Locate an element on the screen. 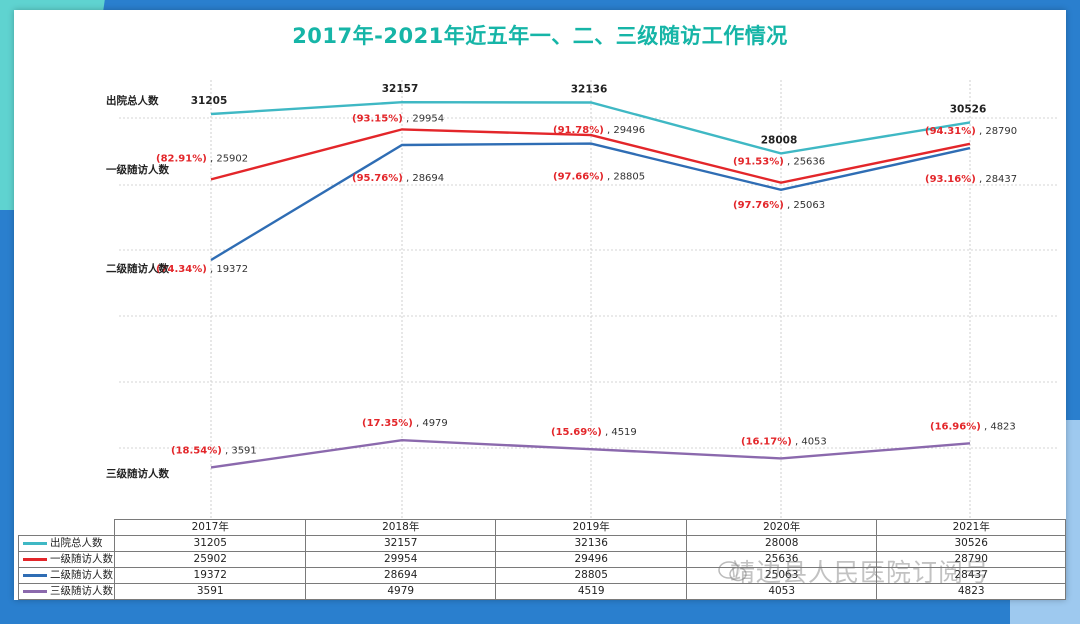 The height and width of the screenshot is (624, 1080). legend-entry: 二级随访人数 is located at coordinates (66, 575).